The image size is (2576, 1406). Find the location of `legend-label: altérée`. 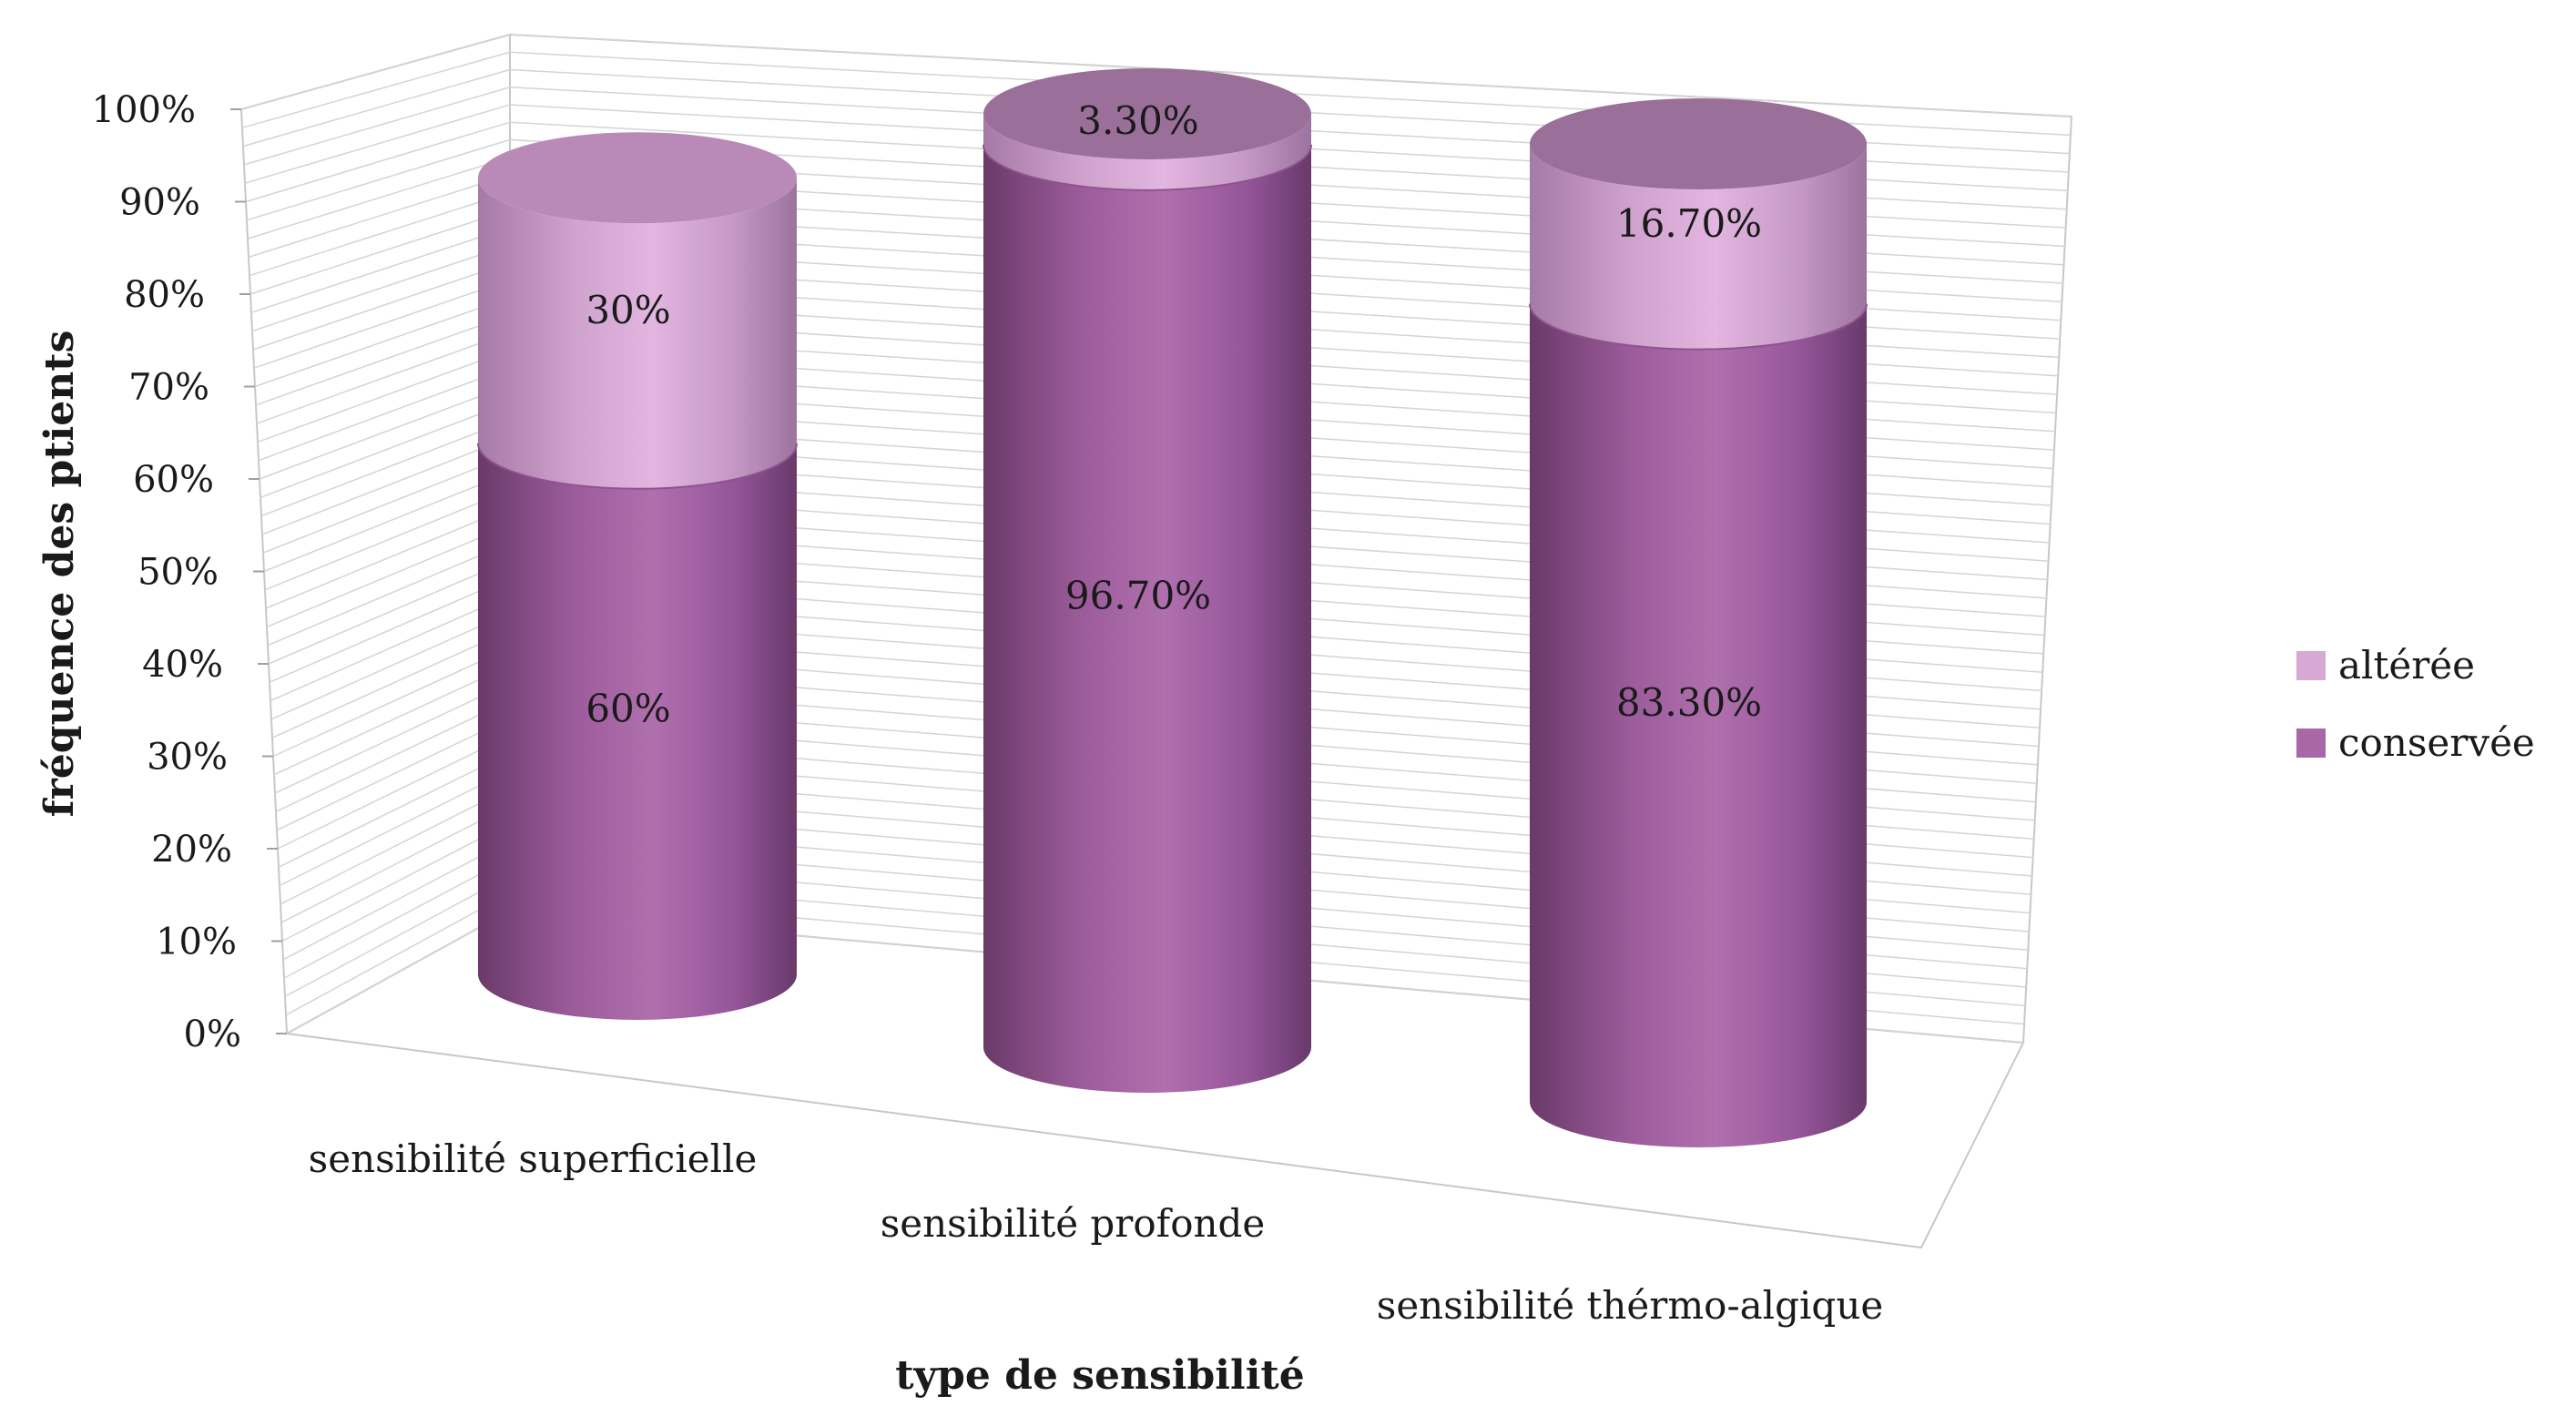

legend-label: altérée is located at coordinates (2406, 665).